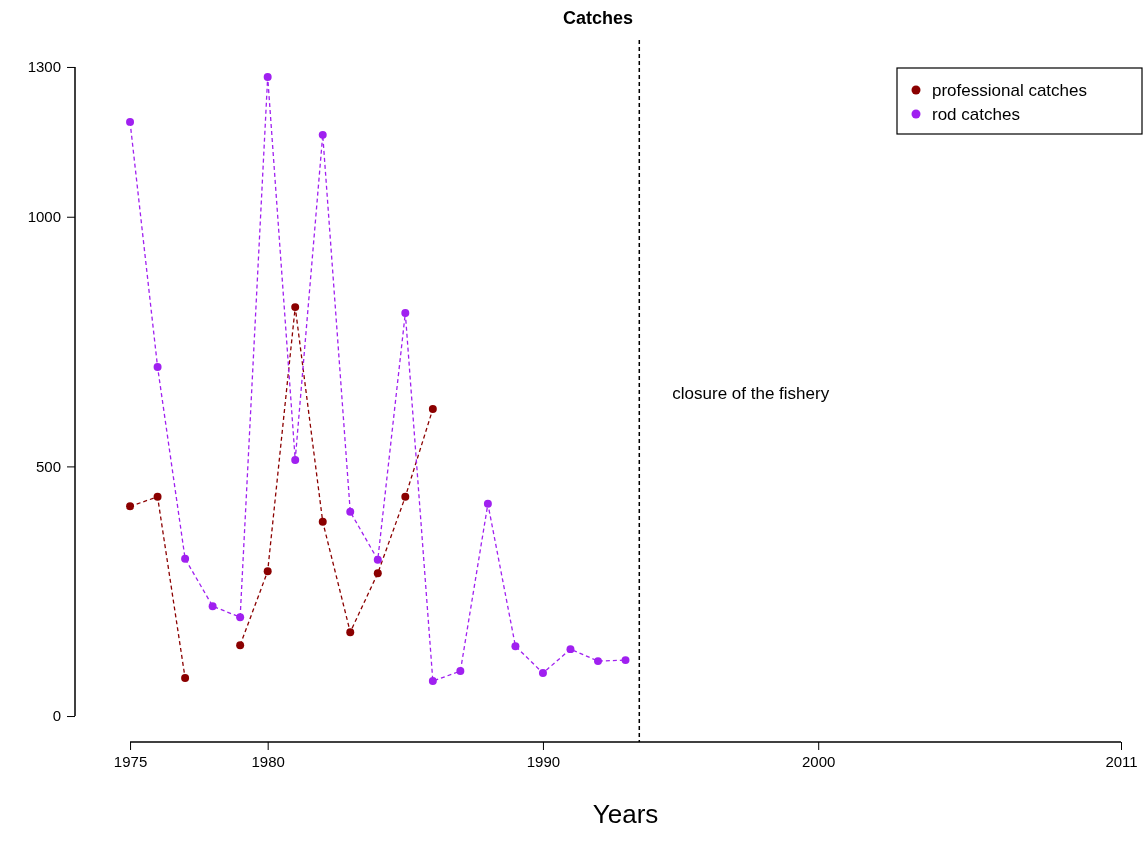  I want to click on y-tick-label: 1300, so click(44, 67).